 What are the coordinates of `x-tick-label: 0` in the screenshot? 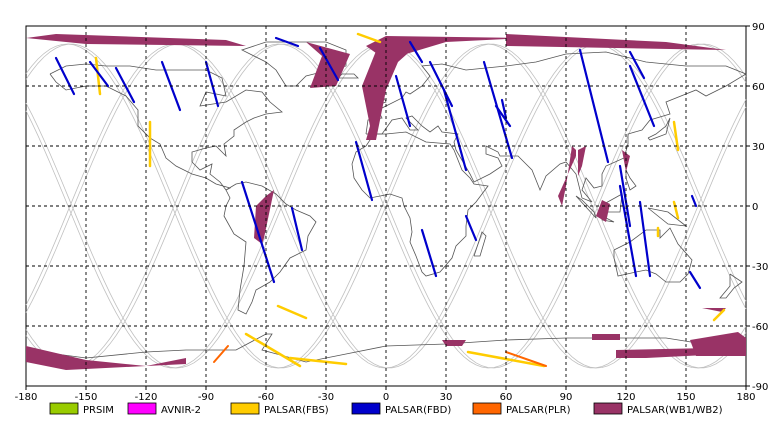 It's located at (386, 397).